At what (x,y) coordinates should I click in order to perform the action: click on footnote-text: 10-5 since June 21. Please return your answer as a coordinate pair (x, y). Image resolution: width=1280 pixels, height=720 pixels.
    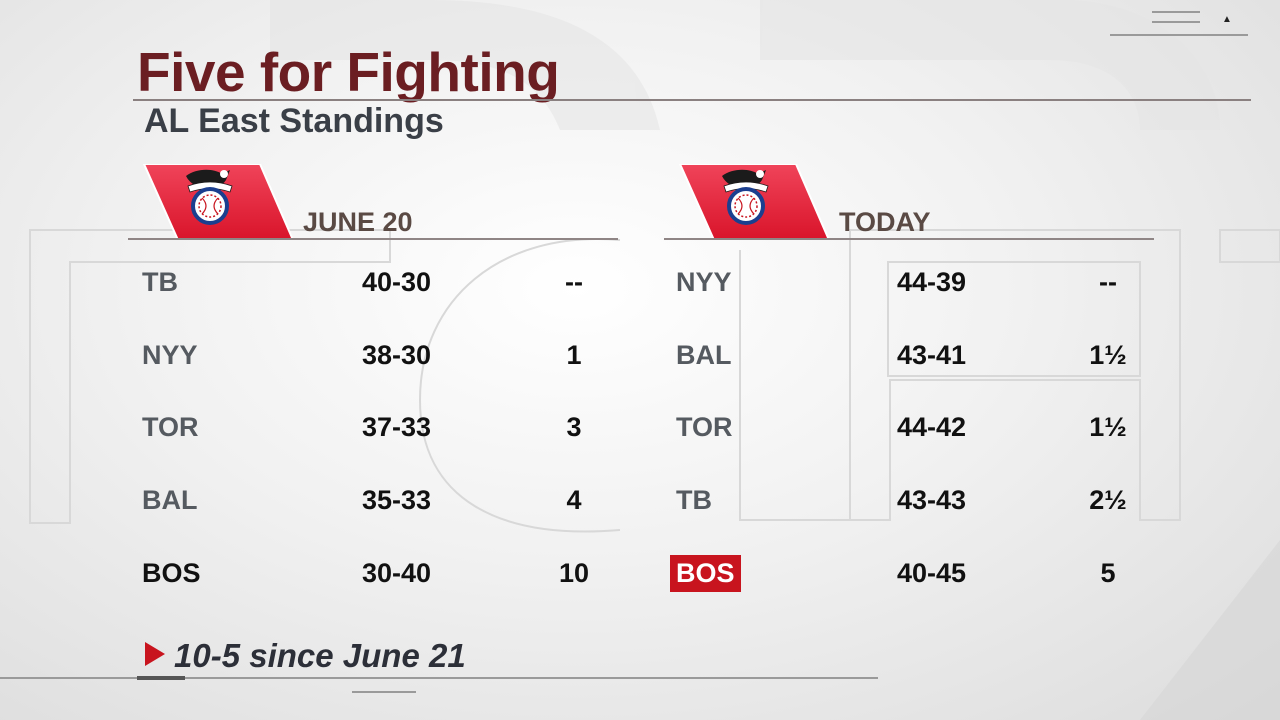
    Looking at the image, I should click on (320, 655).